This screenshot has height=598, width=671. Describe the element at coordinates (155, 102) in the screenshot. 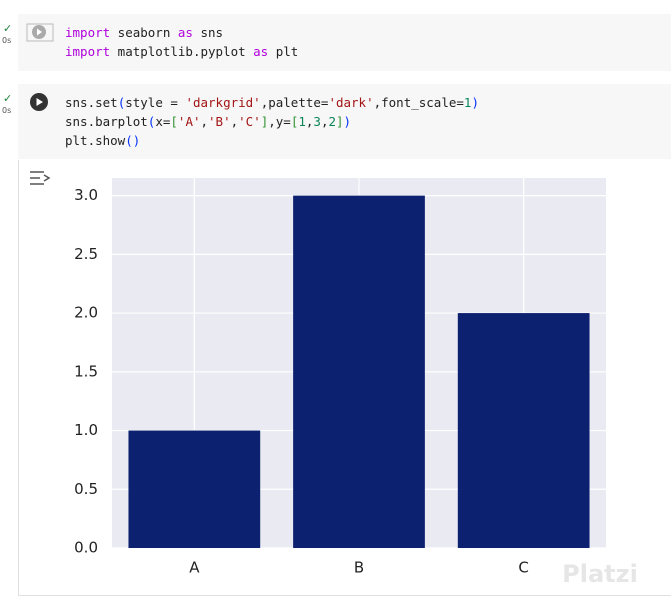

I see `code-token: style =` at that location.